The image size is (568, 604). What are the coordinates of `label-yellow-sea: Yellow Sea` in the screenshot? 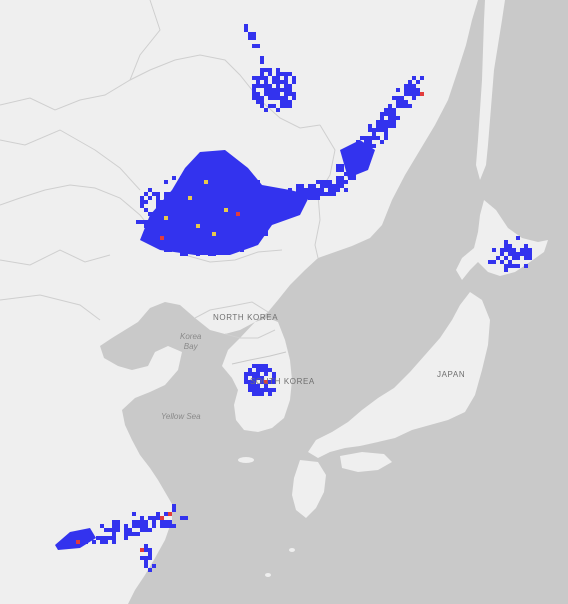 It's located at (181, 416).